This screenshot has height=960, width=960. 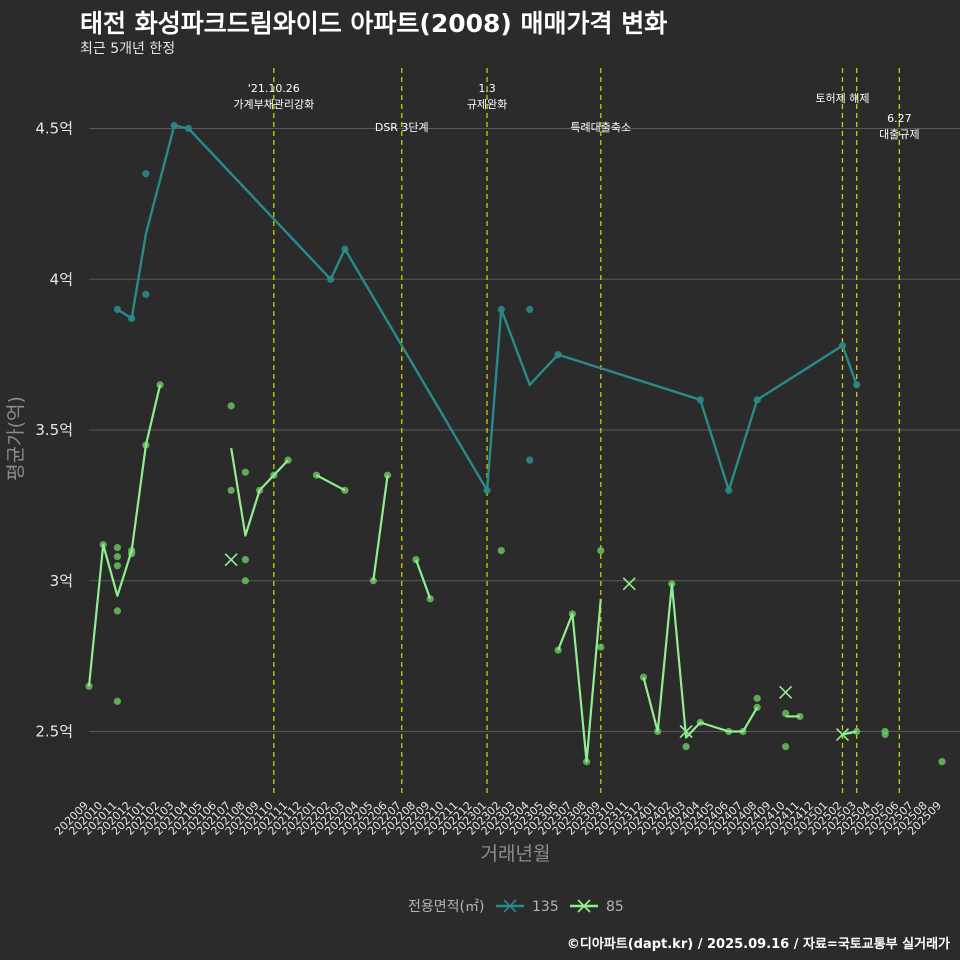 I want to click on y-tick-label: 3억, so click(x=61, y=581).